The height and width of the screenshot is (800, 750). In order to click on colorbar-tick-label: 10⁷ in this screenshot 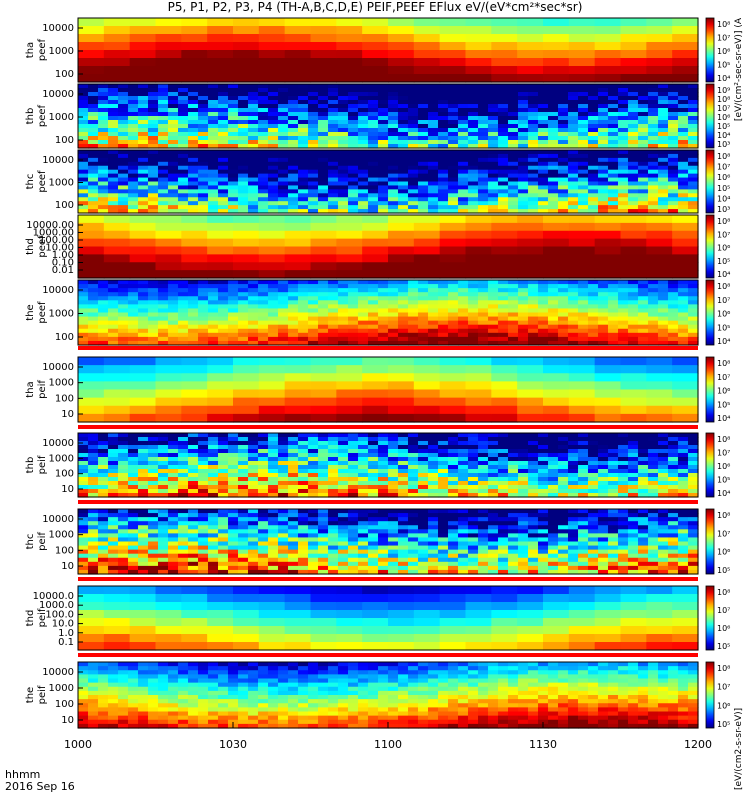, I will do `click(723, 234)`.